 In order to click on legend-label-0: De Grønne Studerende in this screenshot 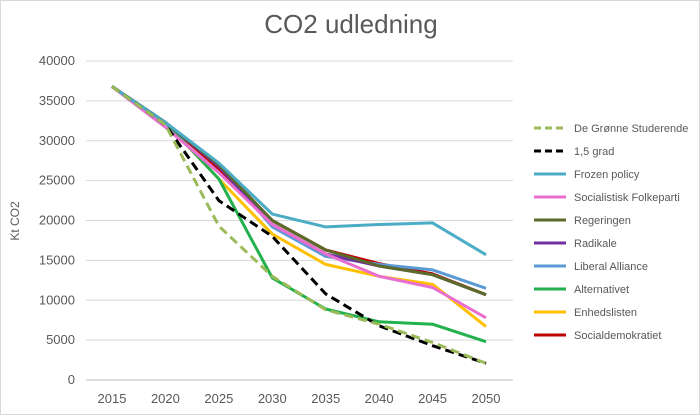, I will do `click(631, 129)`.